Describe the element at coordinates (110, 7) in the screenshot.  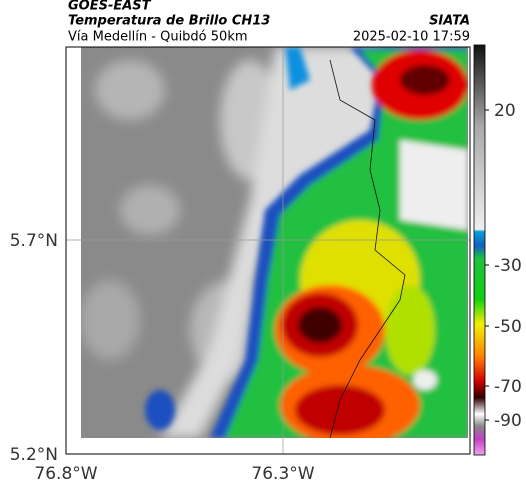
I see `satellite: GOES-EAST` at that location.